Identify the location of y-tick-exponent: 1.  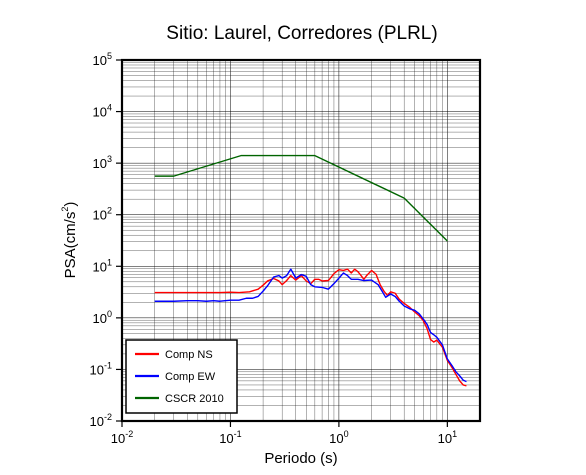
(109, 262).